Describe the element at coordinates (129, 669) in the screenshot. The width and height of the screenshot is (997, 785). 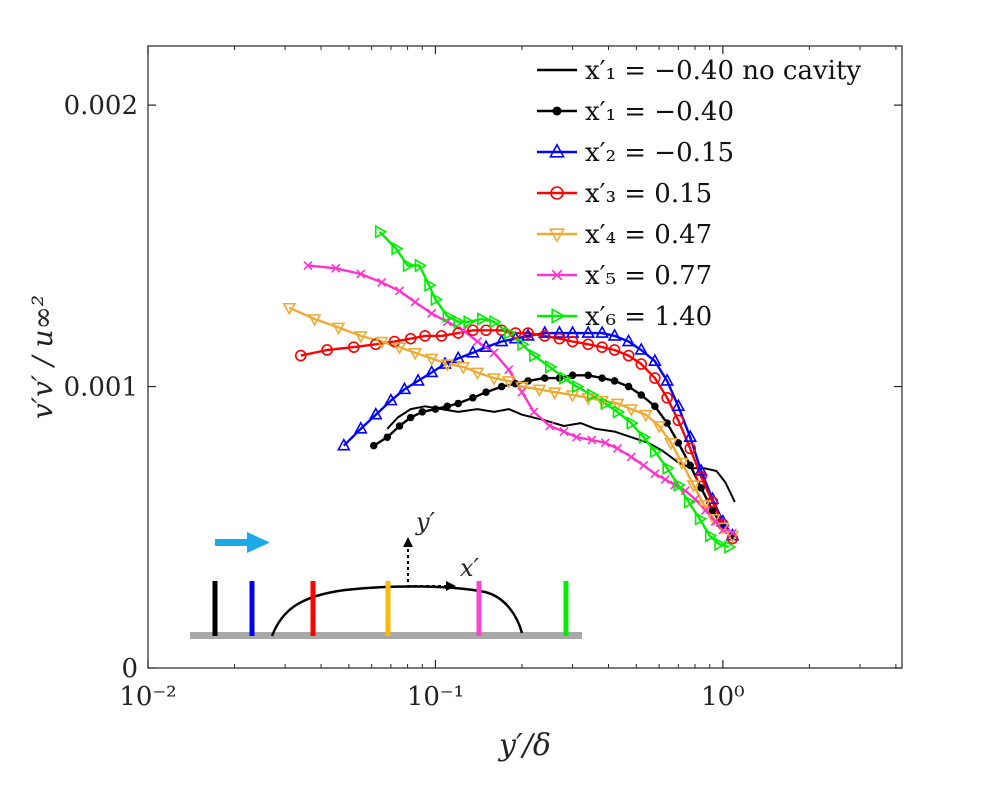
I see `y-tick-label: 0` at that location.